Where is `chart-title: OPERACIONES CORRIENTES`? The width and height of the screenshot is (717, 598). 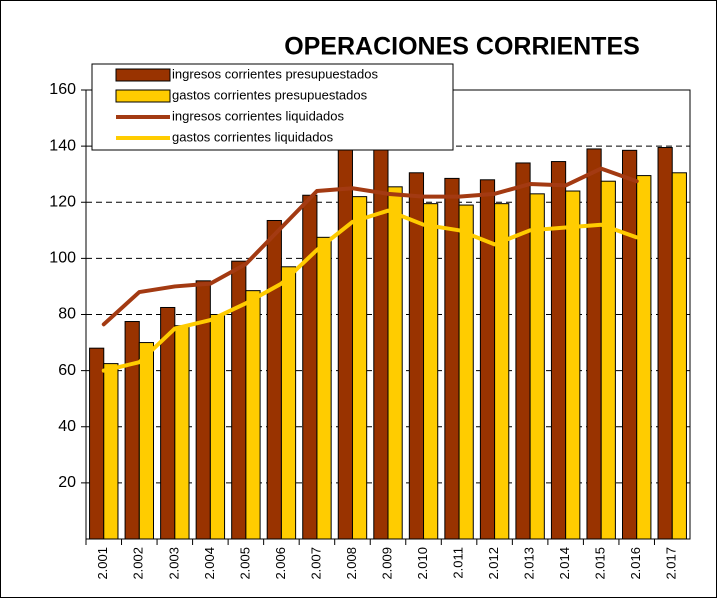
chart-title: OPERACIONES CORRIENTES is located at coordinates (462, 47).